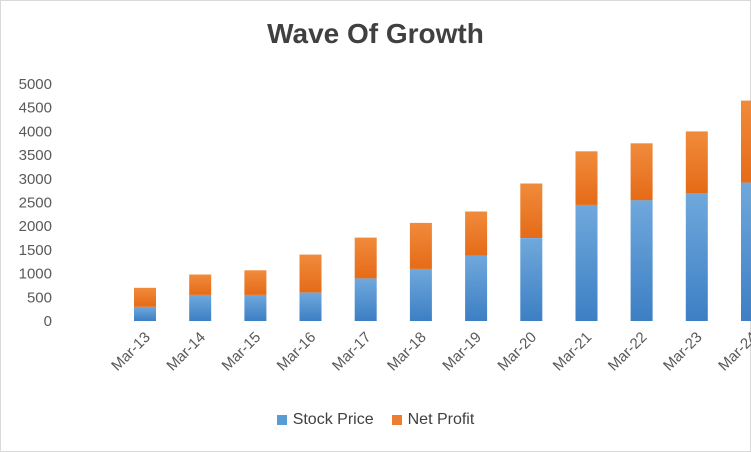 The width and height of the screenshot is (751, 452). Describe the element at coordinates (35, 155) in the screenshot. I see `y-tick-label: 3500` at that location.